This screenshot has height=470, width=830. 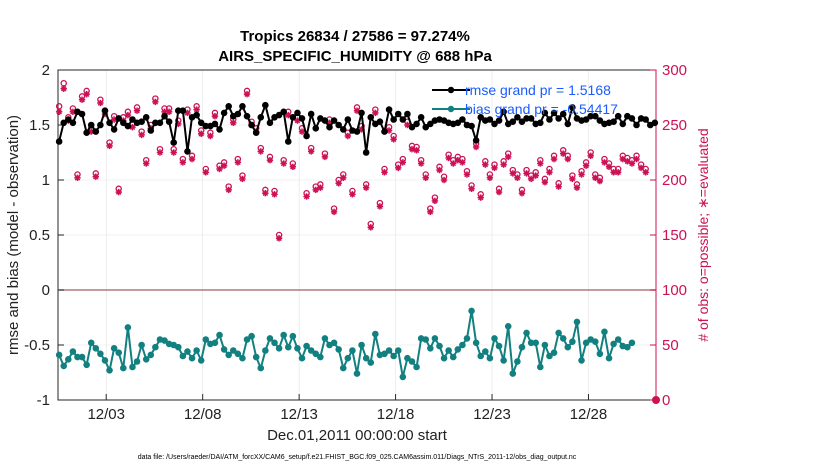 What do you see at coordinates (357, 435) in the screenshot?
I see `x-axis-label: Dec.01,2011 00:00:00 start` at bounding box center [357, 435].